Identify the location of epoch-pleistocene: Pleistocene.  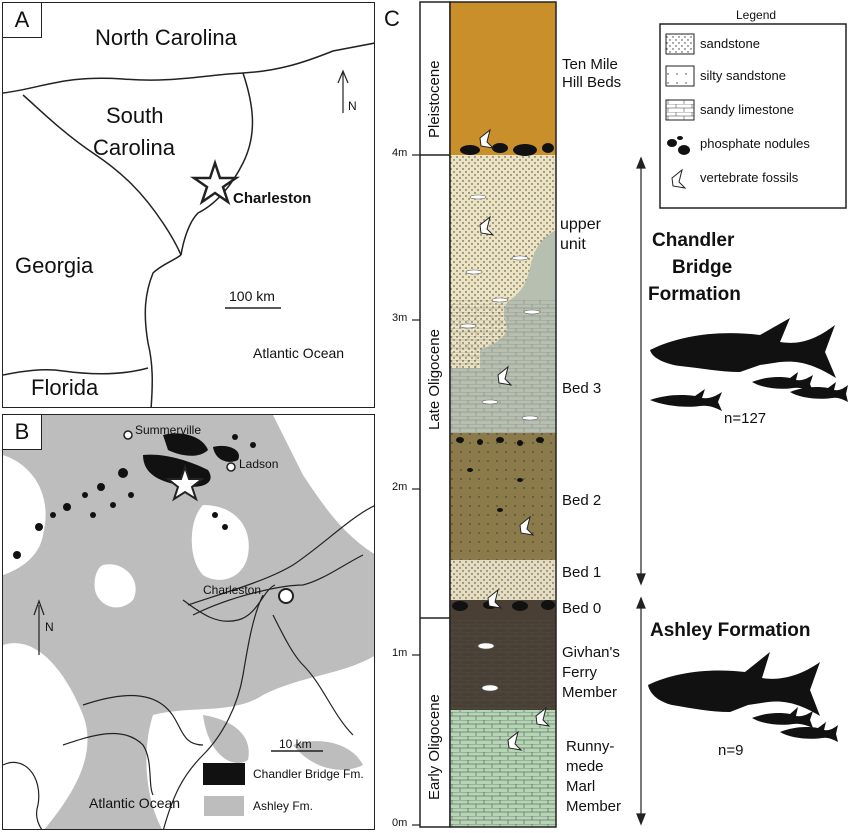
(434, 99).